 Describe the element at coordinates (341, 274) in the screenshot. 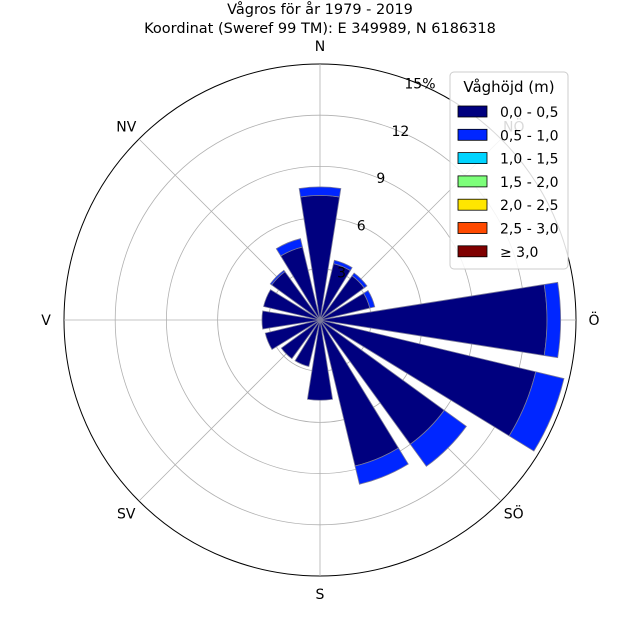

I see `radial-tick-label: 3` at that location.